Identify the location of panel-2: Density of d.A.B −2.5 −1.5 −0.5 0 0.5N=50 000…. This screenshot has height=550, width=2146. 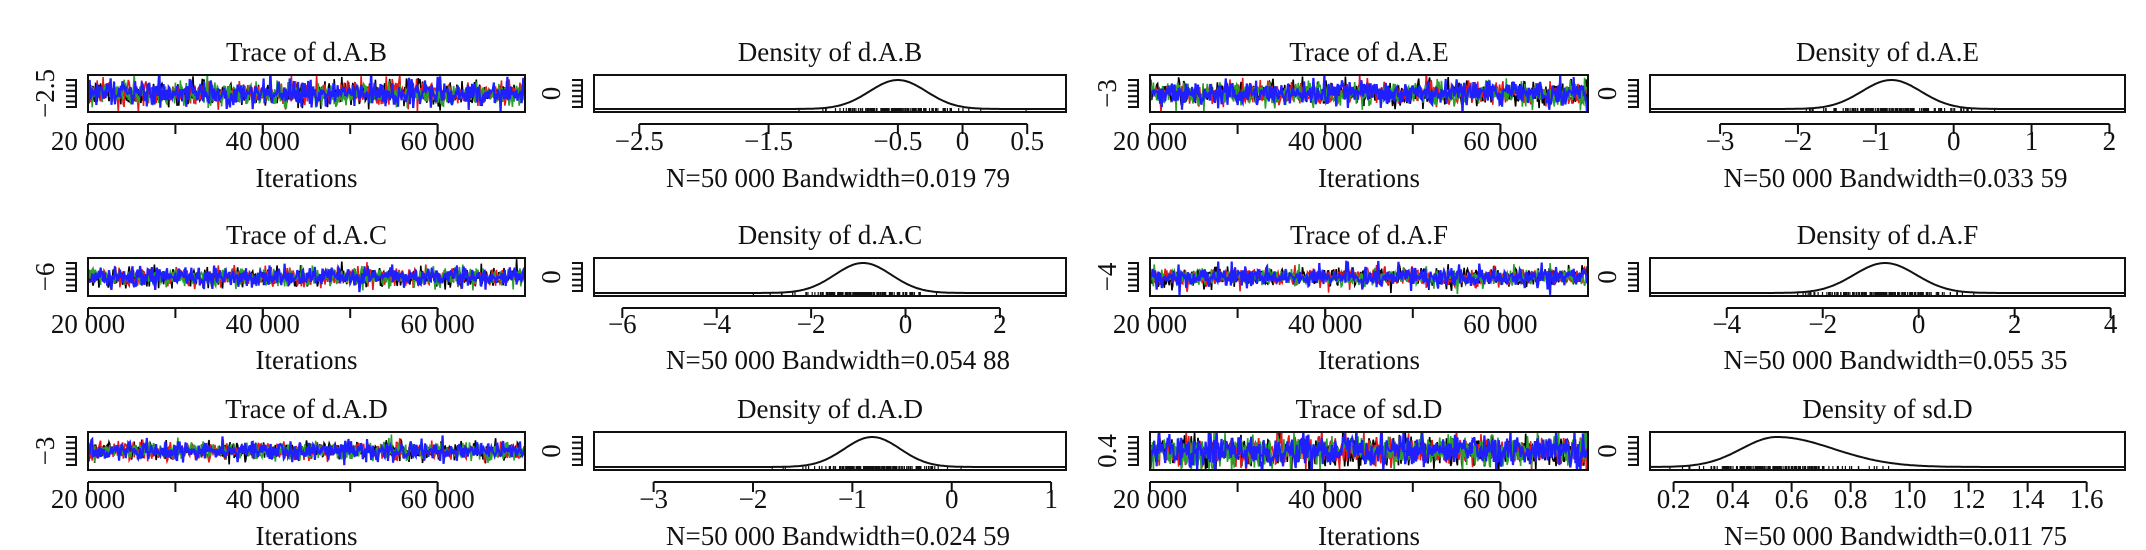
(801, 115).